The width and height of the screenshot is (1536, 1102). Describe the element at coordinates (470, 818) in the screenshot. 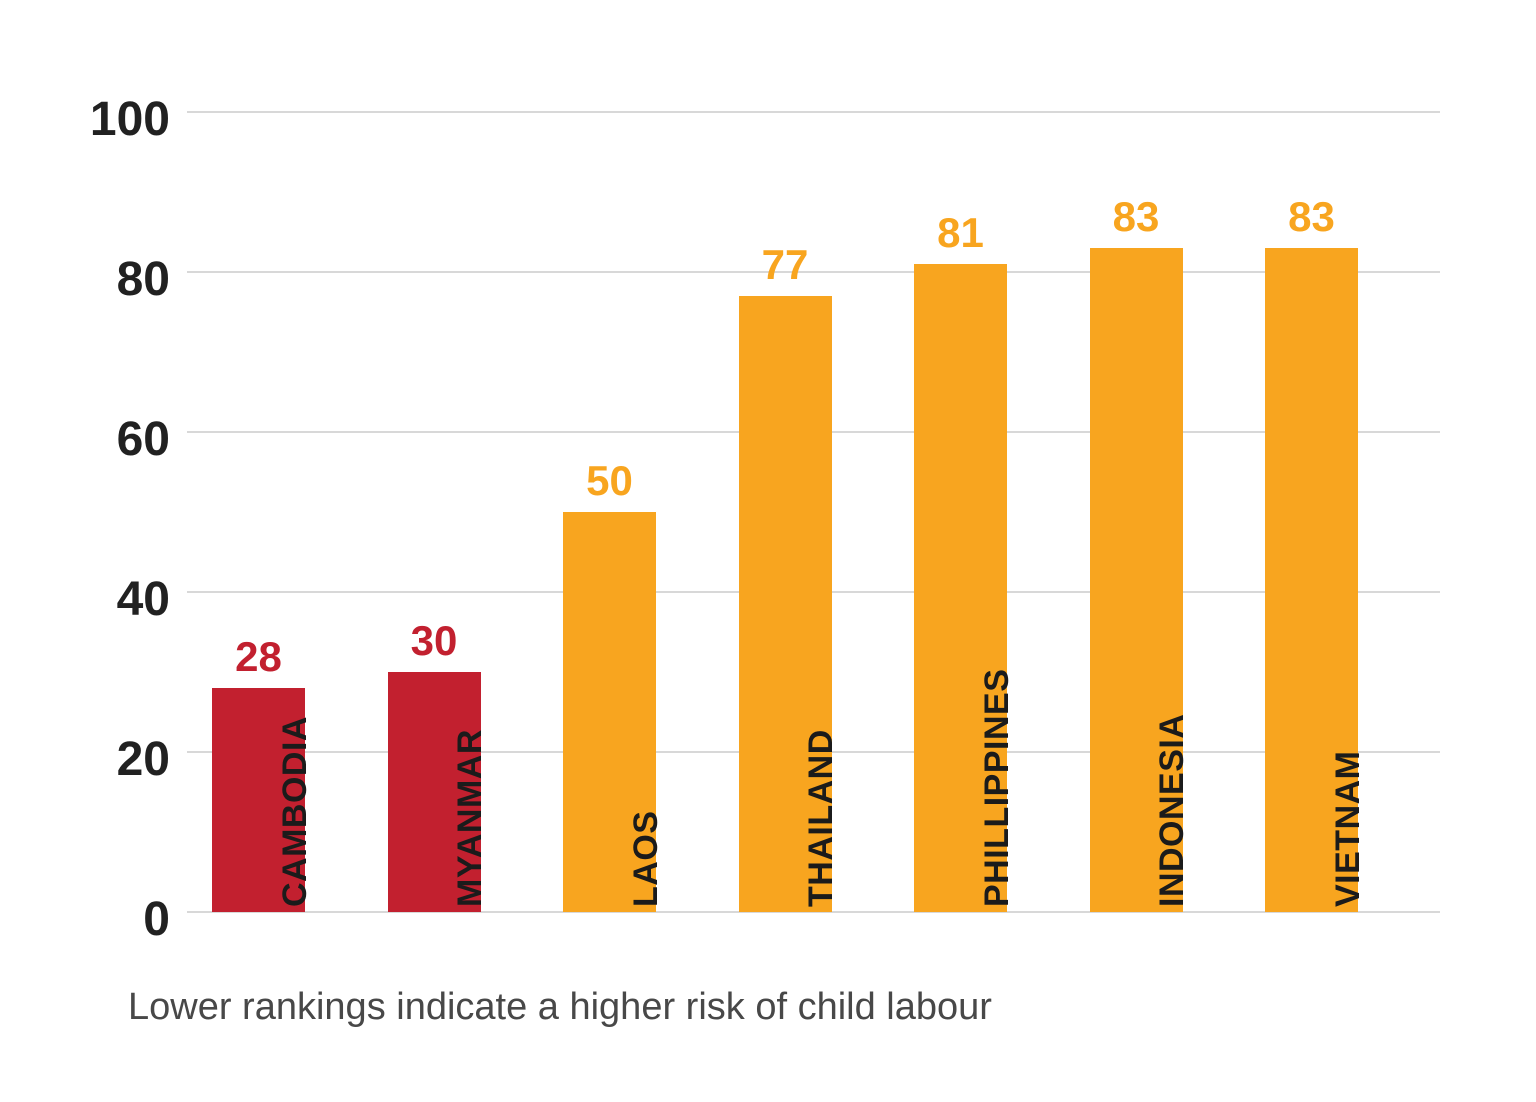

I see `bar-category-label: MYANMAR` at that location.